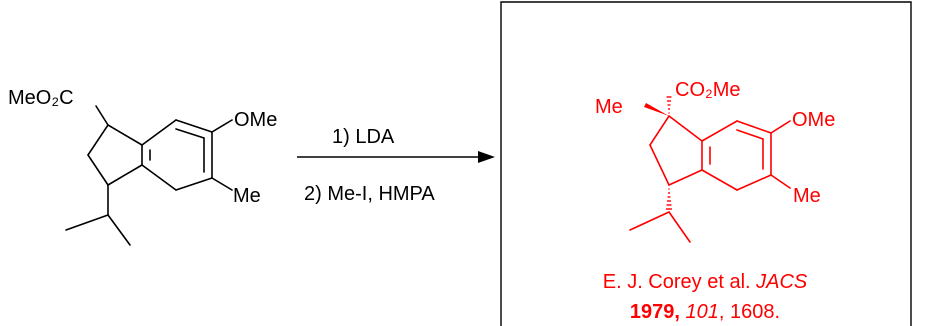  I want to click on citation-line1: E. J. Corey et al. JACS, so click(705, 282).